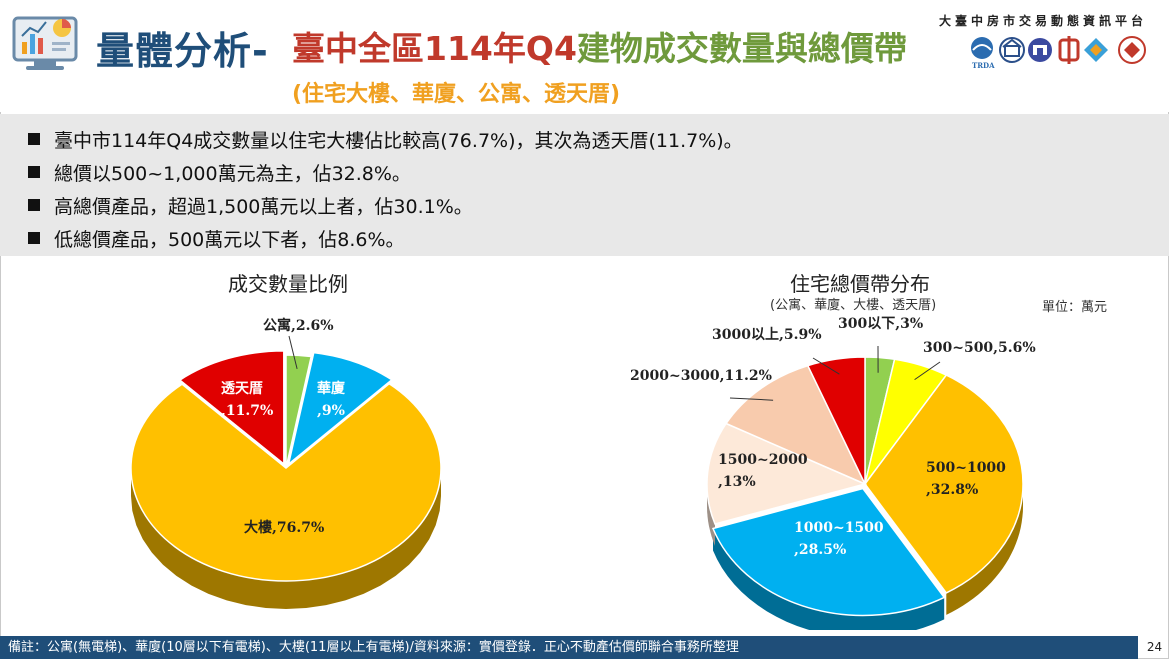  I want to click on slice-label: 300~500,5.6%, so click(979, 348).